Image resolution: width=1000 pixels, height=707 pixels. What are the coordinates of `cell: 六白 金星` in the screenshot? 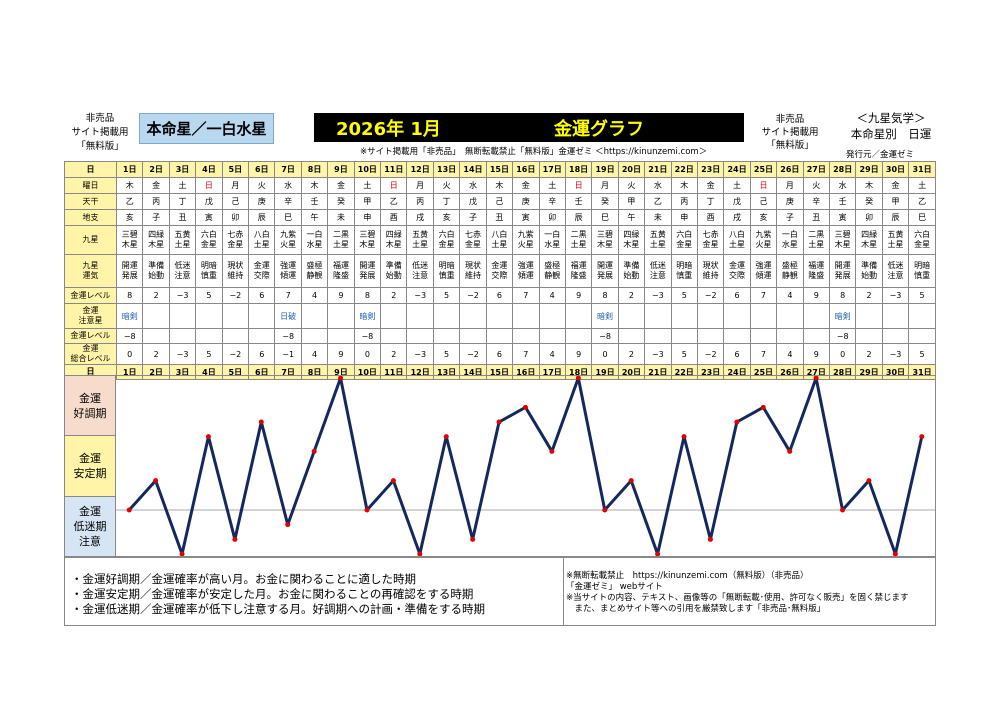 It's located at (446, 240).